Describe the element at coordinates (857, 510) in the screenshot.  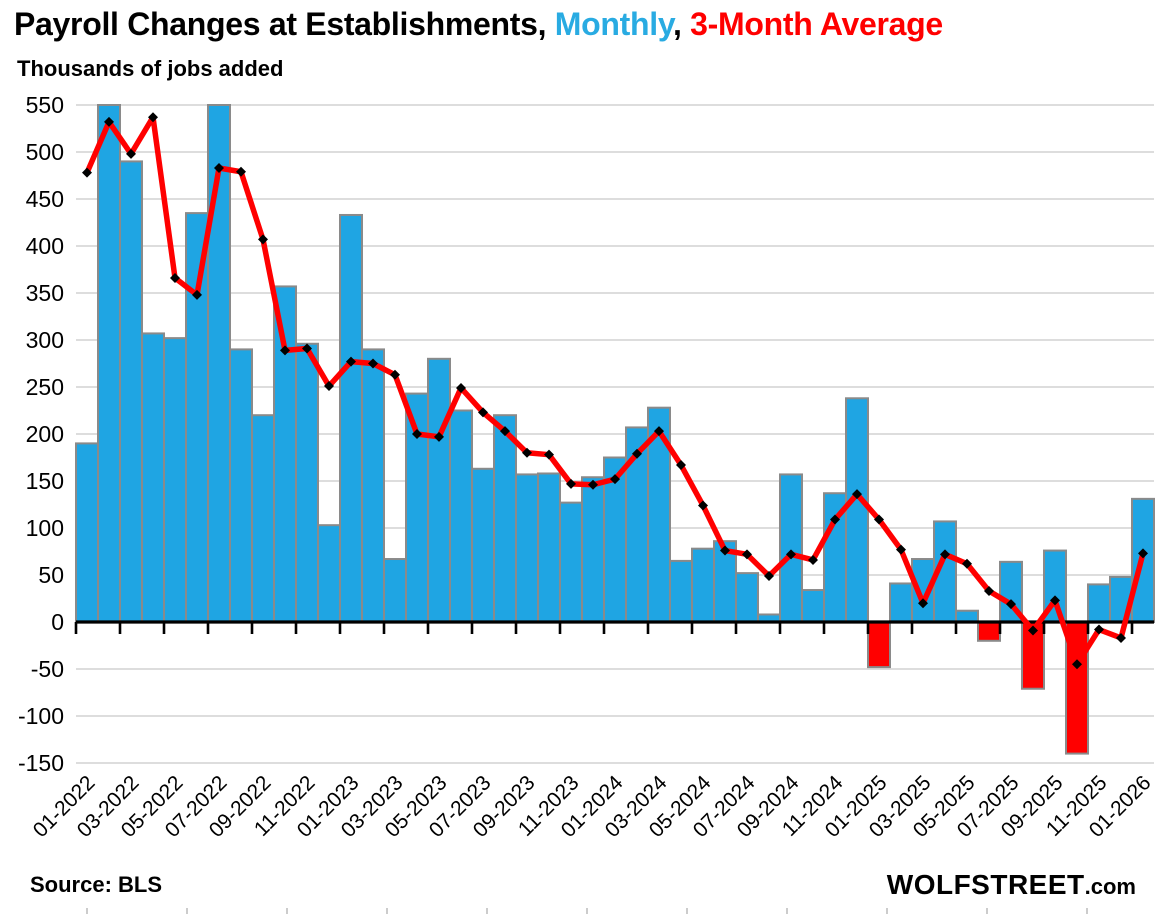
I see `bar-12-2024` at that location.